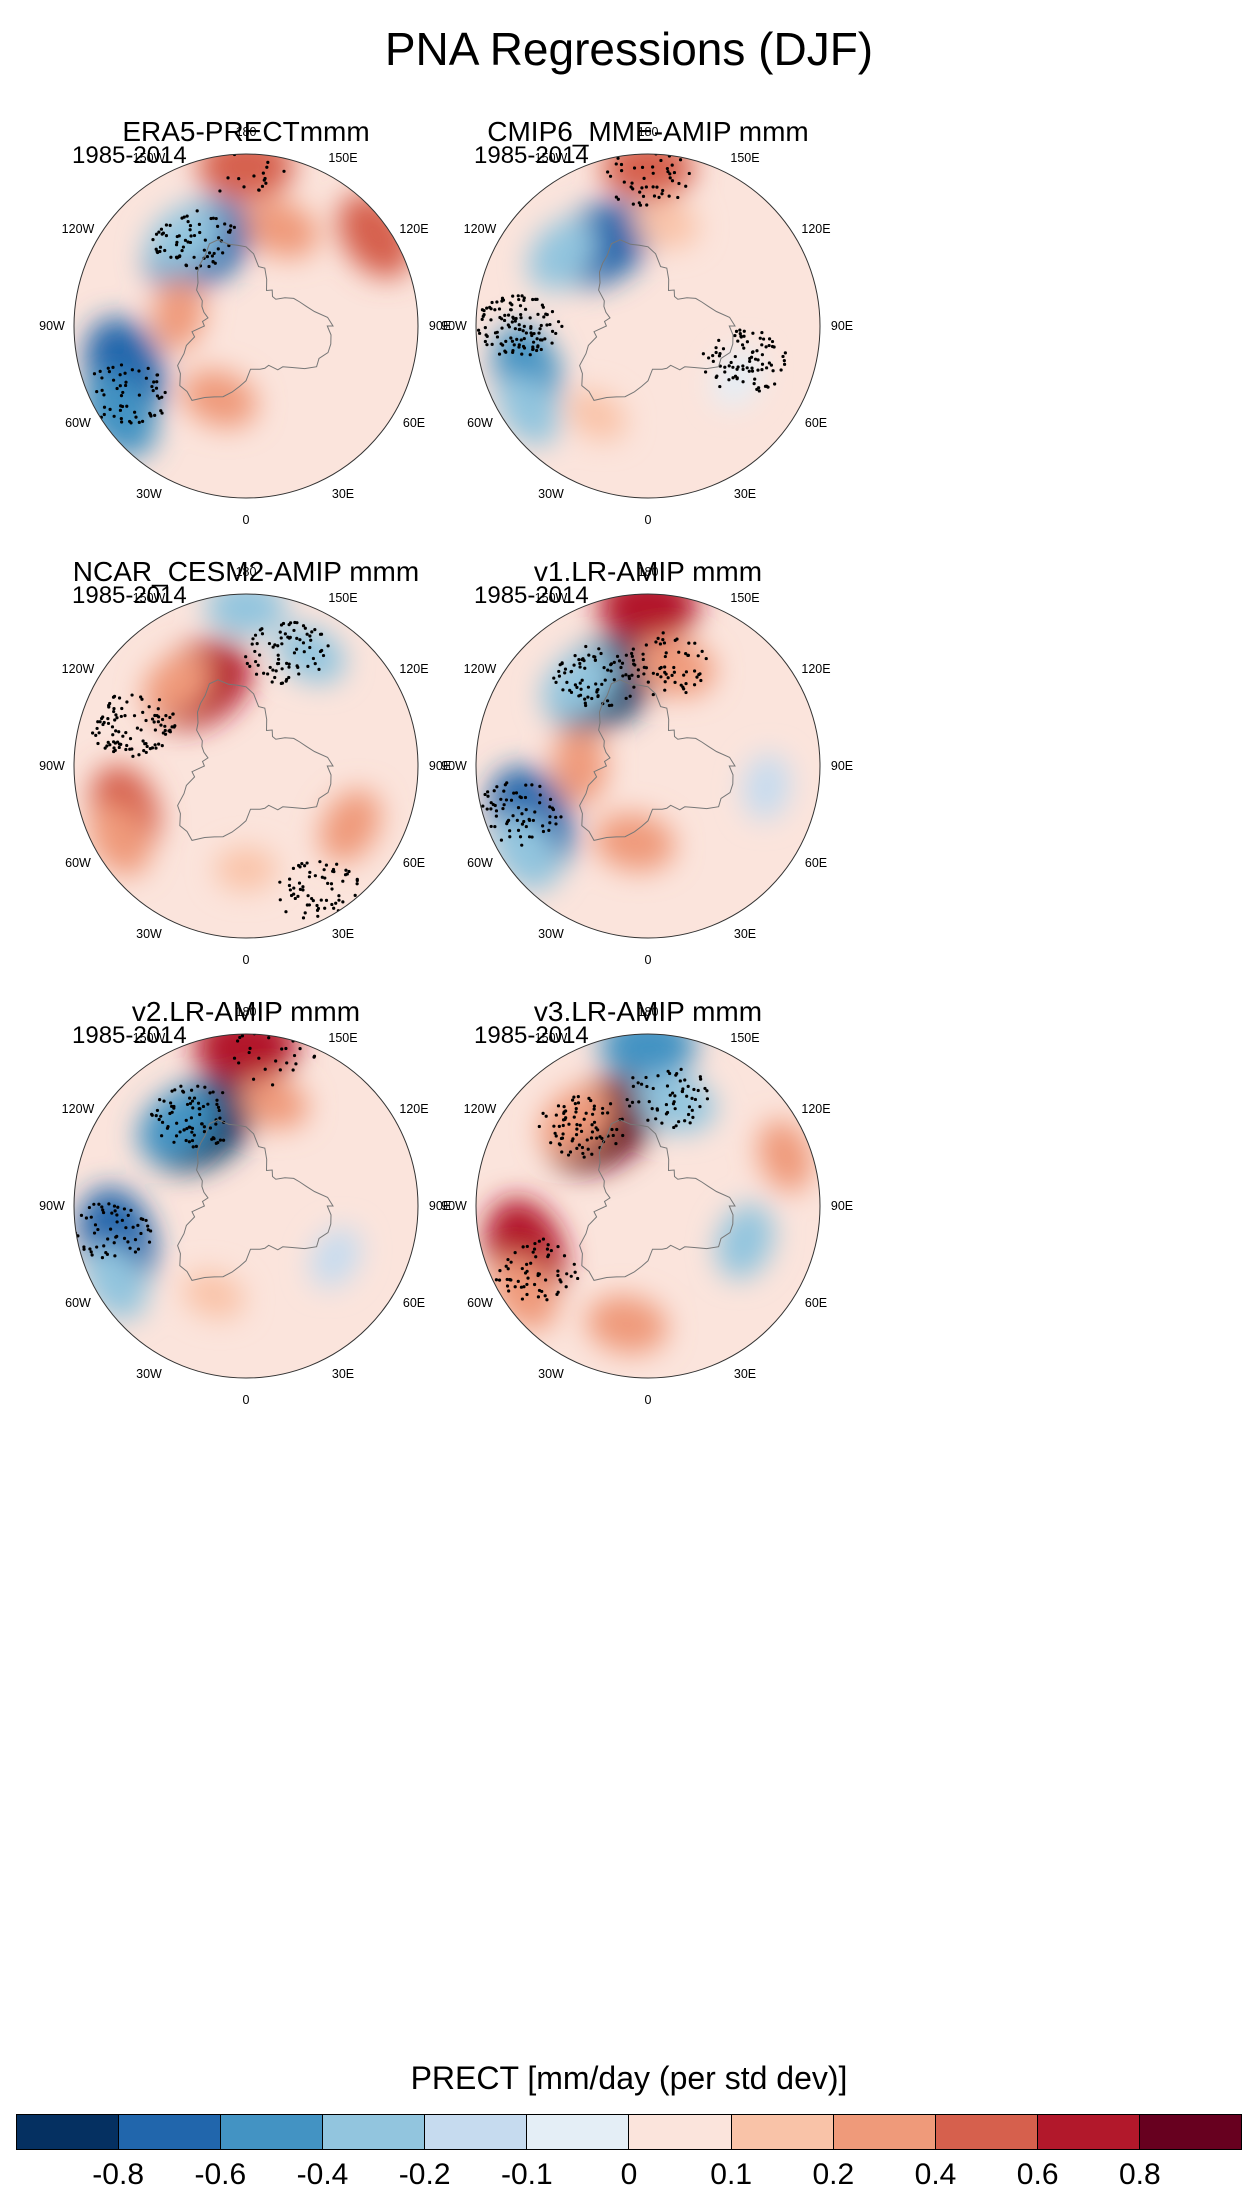  What do you see at coordinates (414, 423) in the screenshot?
I see `longitude-label: 60E` at bounding box center [414, 423].